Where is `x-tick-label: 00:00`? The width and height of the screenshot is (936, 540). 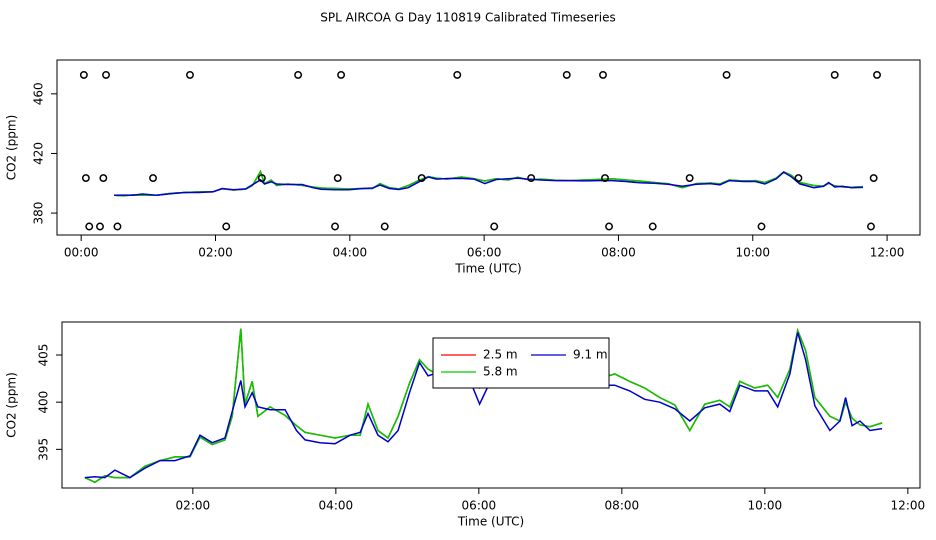
x-tick-label: 00:00 is located at coordinates (81, 253).